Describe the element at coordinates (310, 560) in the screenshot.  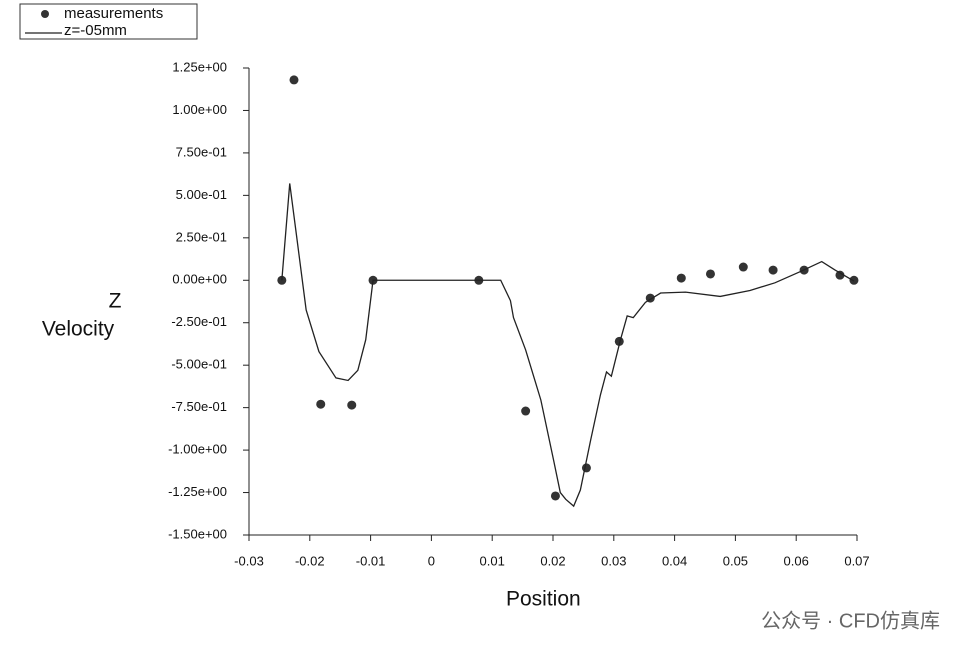
I see `x-tick-label: -0.02` at that location.